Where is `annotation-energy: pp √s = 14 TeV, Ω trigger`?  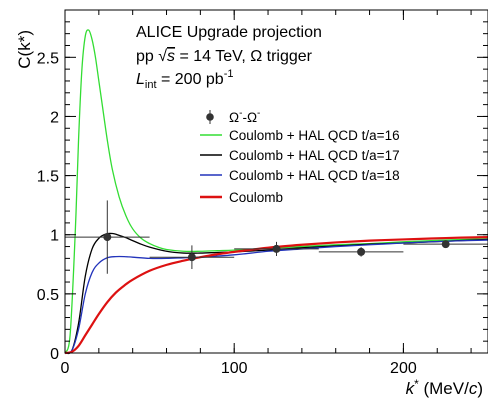 annotation-energy: pp √s = 14 TeV, Ω trigger is located at coordinates (224, 56).